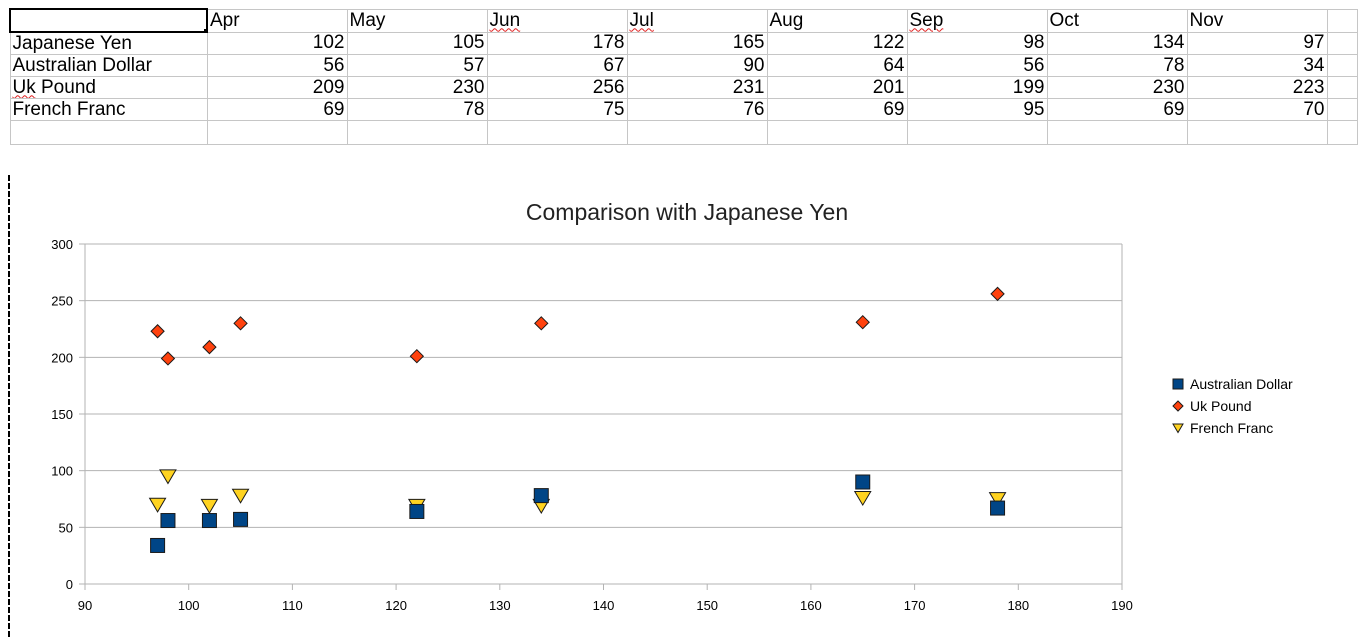  What do you see at coordinates (557, 65) in the screenshot?
I see `cell-value: 67` at bounding box center [557, 65].